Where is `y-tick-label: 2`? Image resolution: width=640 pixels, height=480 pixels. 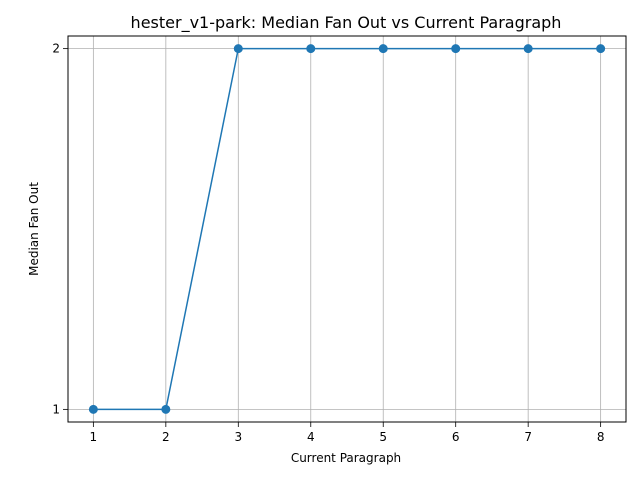
y-tick-label: 2 is located at coordinates (56, 49).